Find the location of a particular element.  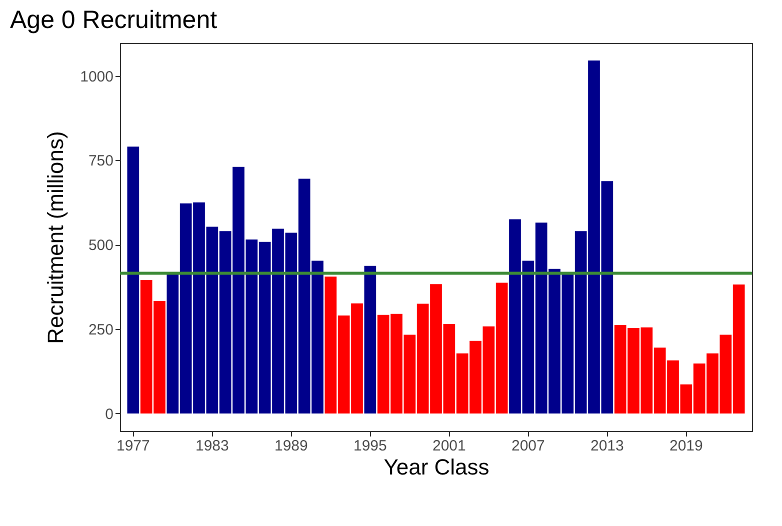

x-tick-label: 1995 is located at coordinates (370, 446).